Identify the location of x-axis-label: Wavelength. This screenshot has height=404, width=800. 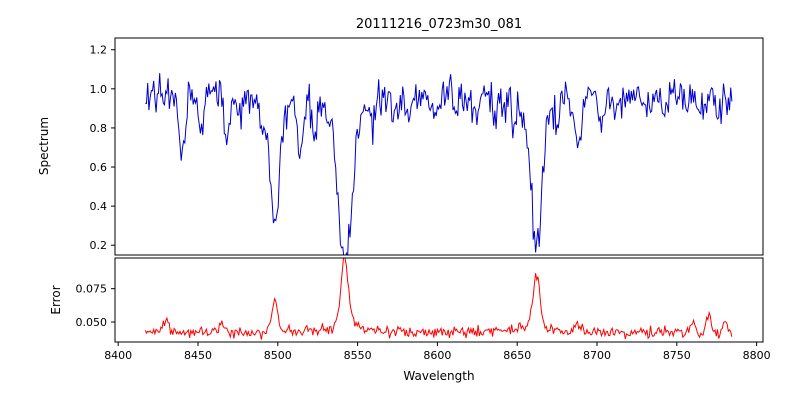
(438, 376).